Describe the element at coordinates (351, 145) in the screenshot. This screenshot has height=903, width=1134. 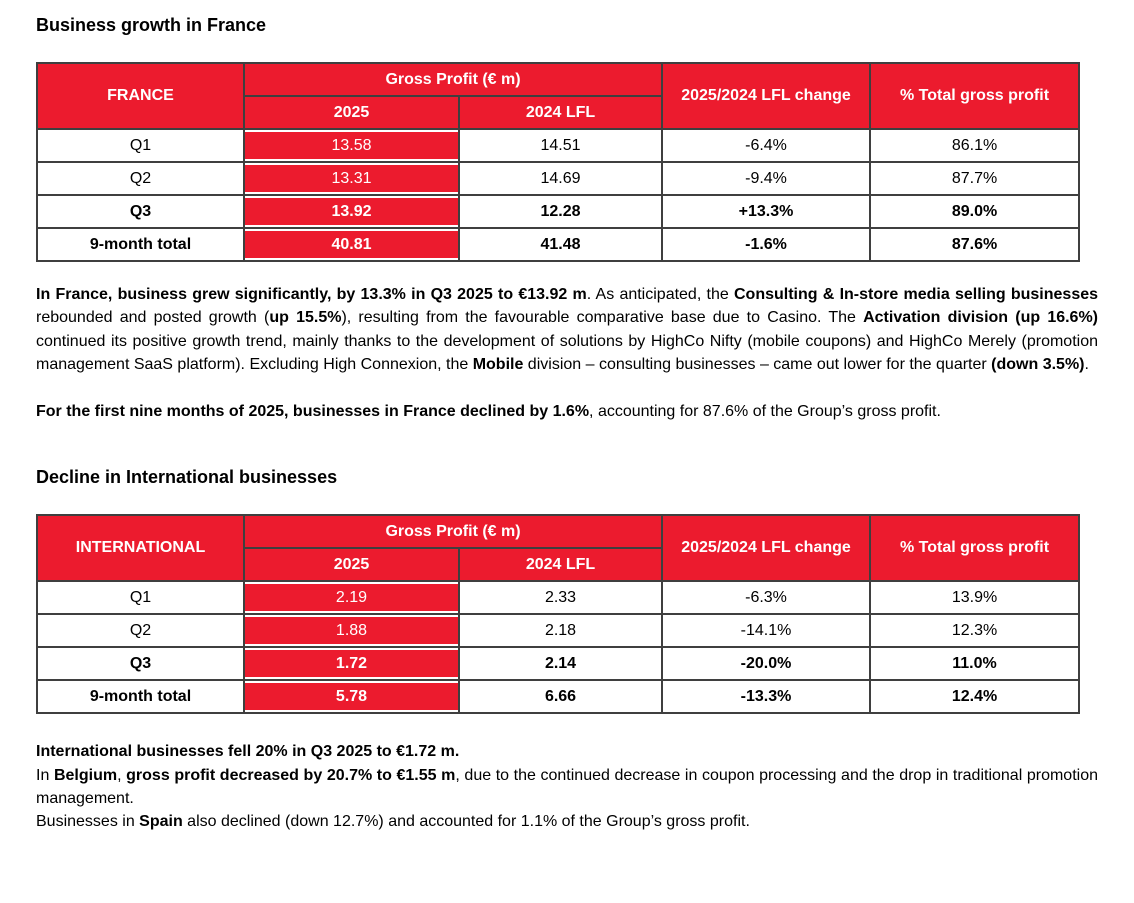
I see `gp-2025-cell: 13.58` at that location.